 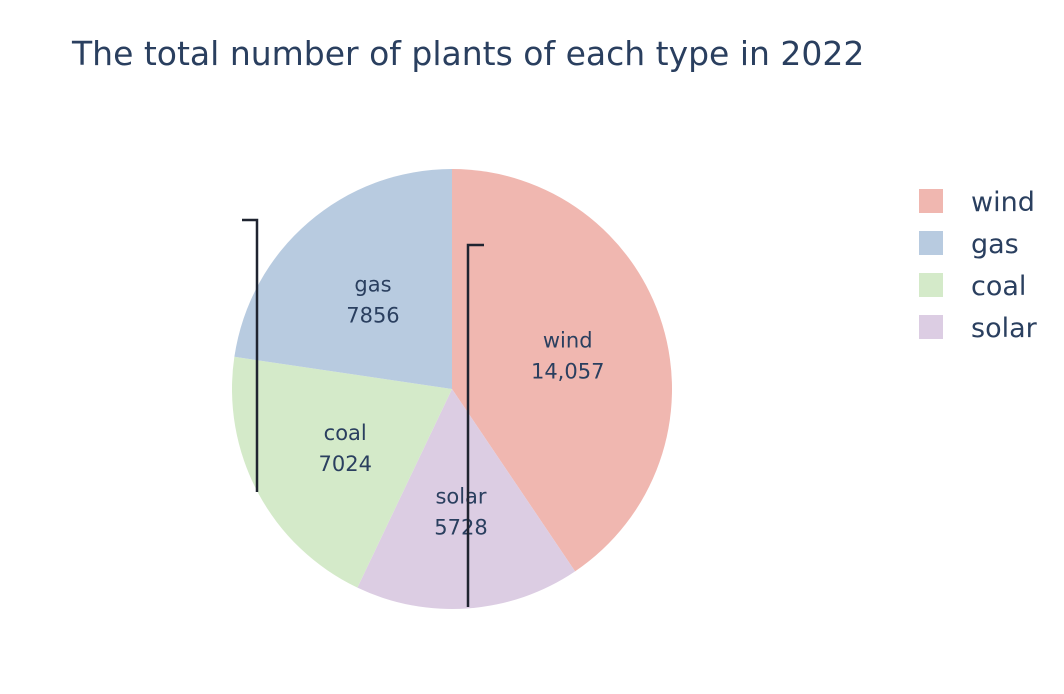 I want to click on pie-slice-wind, so click(x=562, y=370).